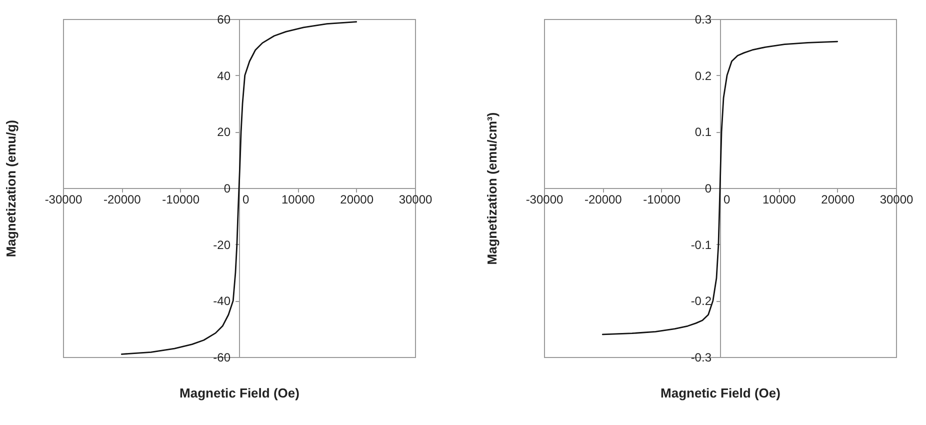  What do you see at coordinates (222, 245) in the screenshot?
I see `y-tick-label: -20` at bounding box center [222, 245].